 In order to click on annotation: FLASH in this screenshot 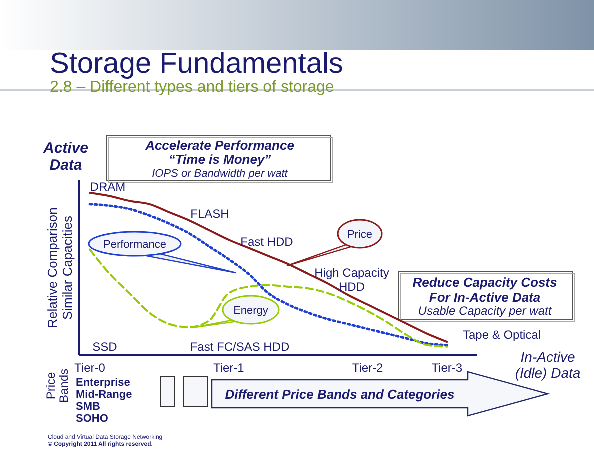, I will do `click(210, 214)`.